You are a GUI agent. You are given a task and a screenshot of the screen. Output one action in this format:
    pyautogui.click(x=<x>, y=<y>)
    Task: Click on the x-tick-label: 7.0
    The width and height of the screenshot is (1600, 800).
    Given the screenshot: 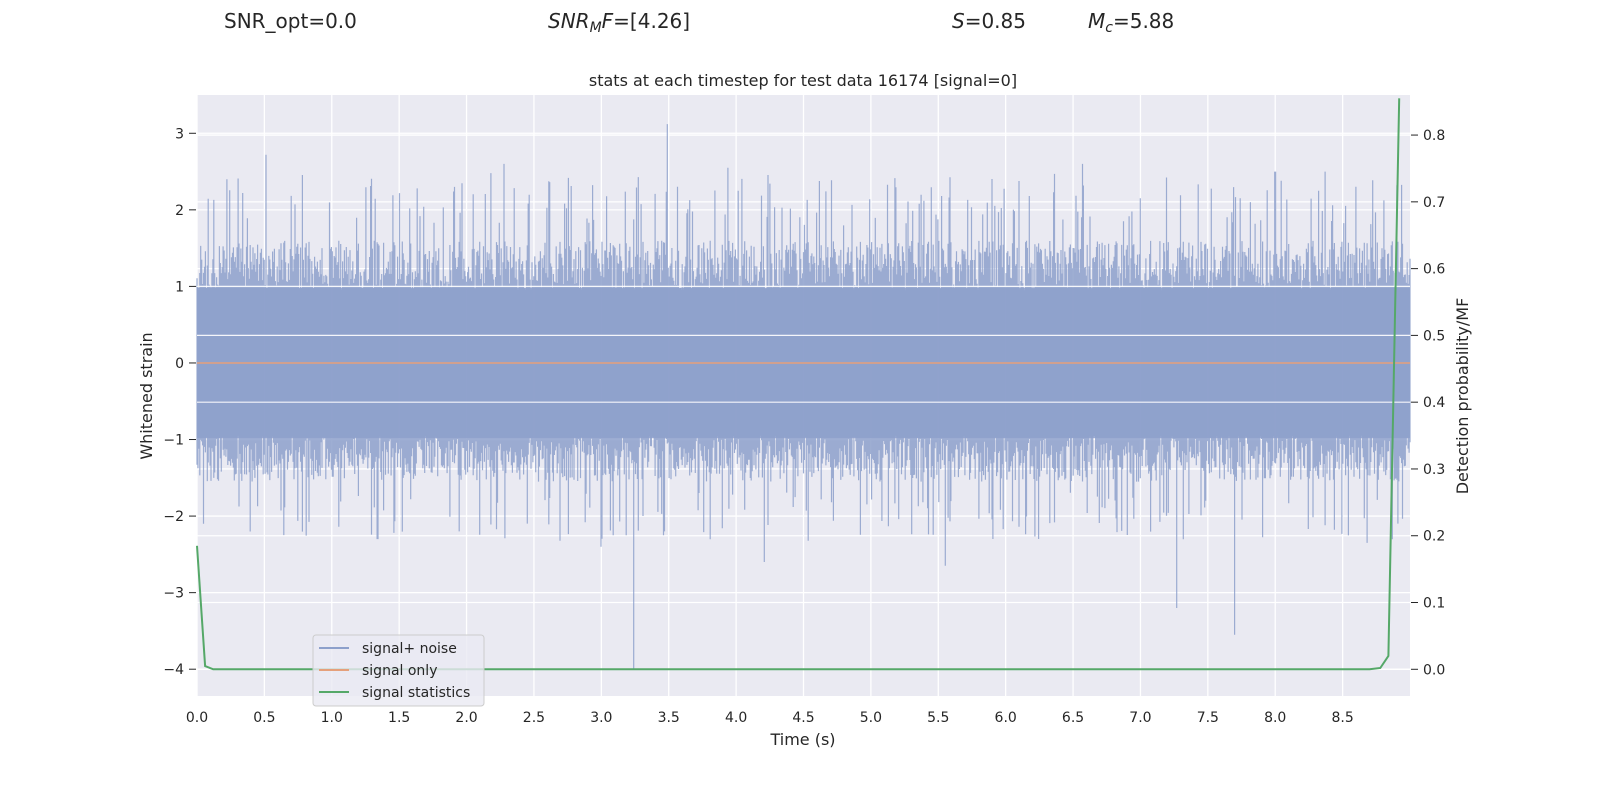 What is the action you would take?
    pyautogui.click(x=1140, y=718)
    